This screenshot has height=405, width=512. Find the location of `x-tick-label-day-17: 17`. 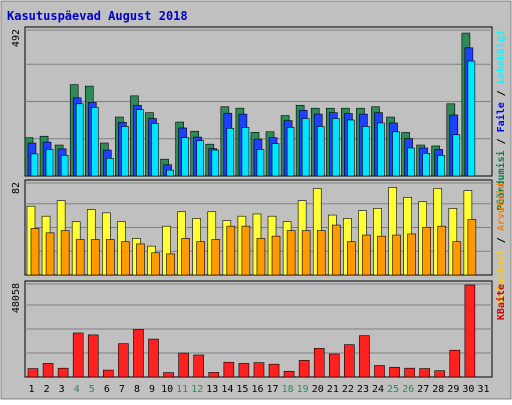

x-tick-label-day-17: 17 is located at coordinates (273, 389).